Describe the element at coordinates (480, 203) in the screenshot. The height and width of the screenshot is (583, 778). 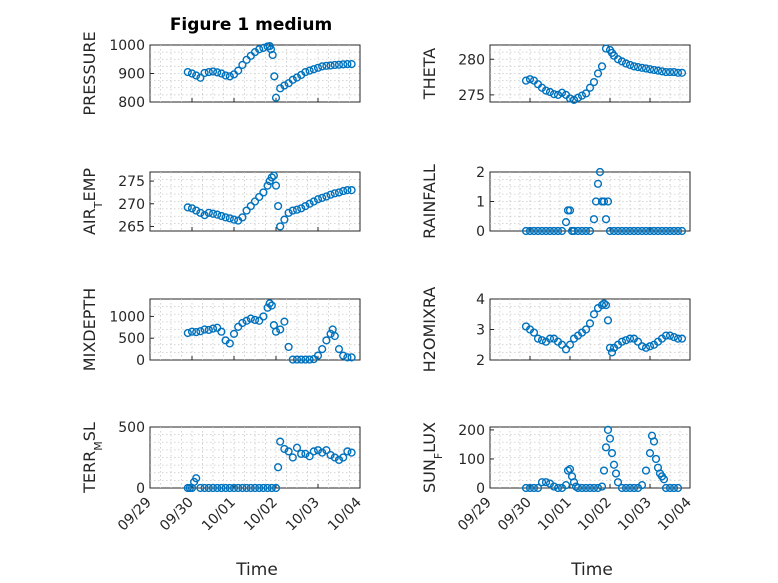
I see `y-tick-label: 1` at that location.